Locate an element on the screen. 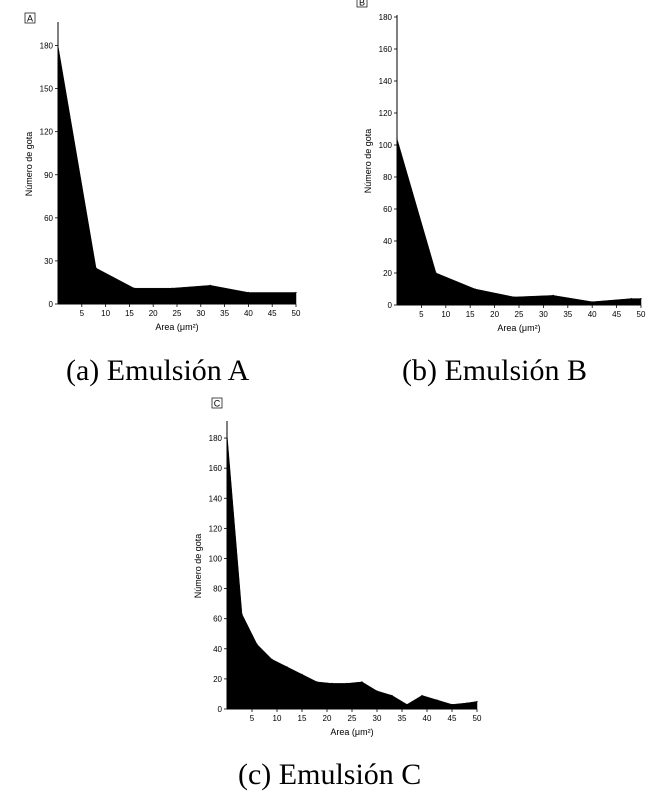  panel-label: C is located at coordinates (217, 404).